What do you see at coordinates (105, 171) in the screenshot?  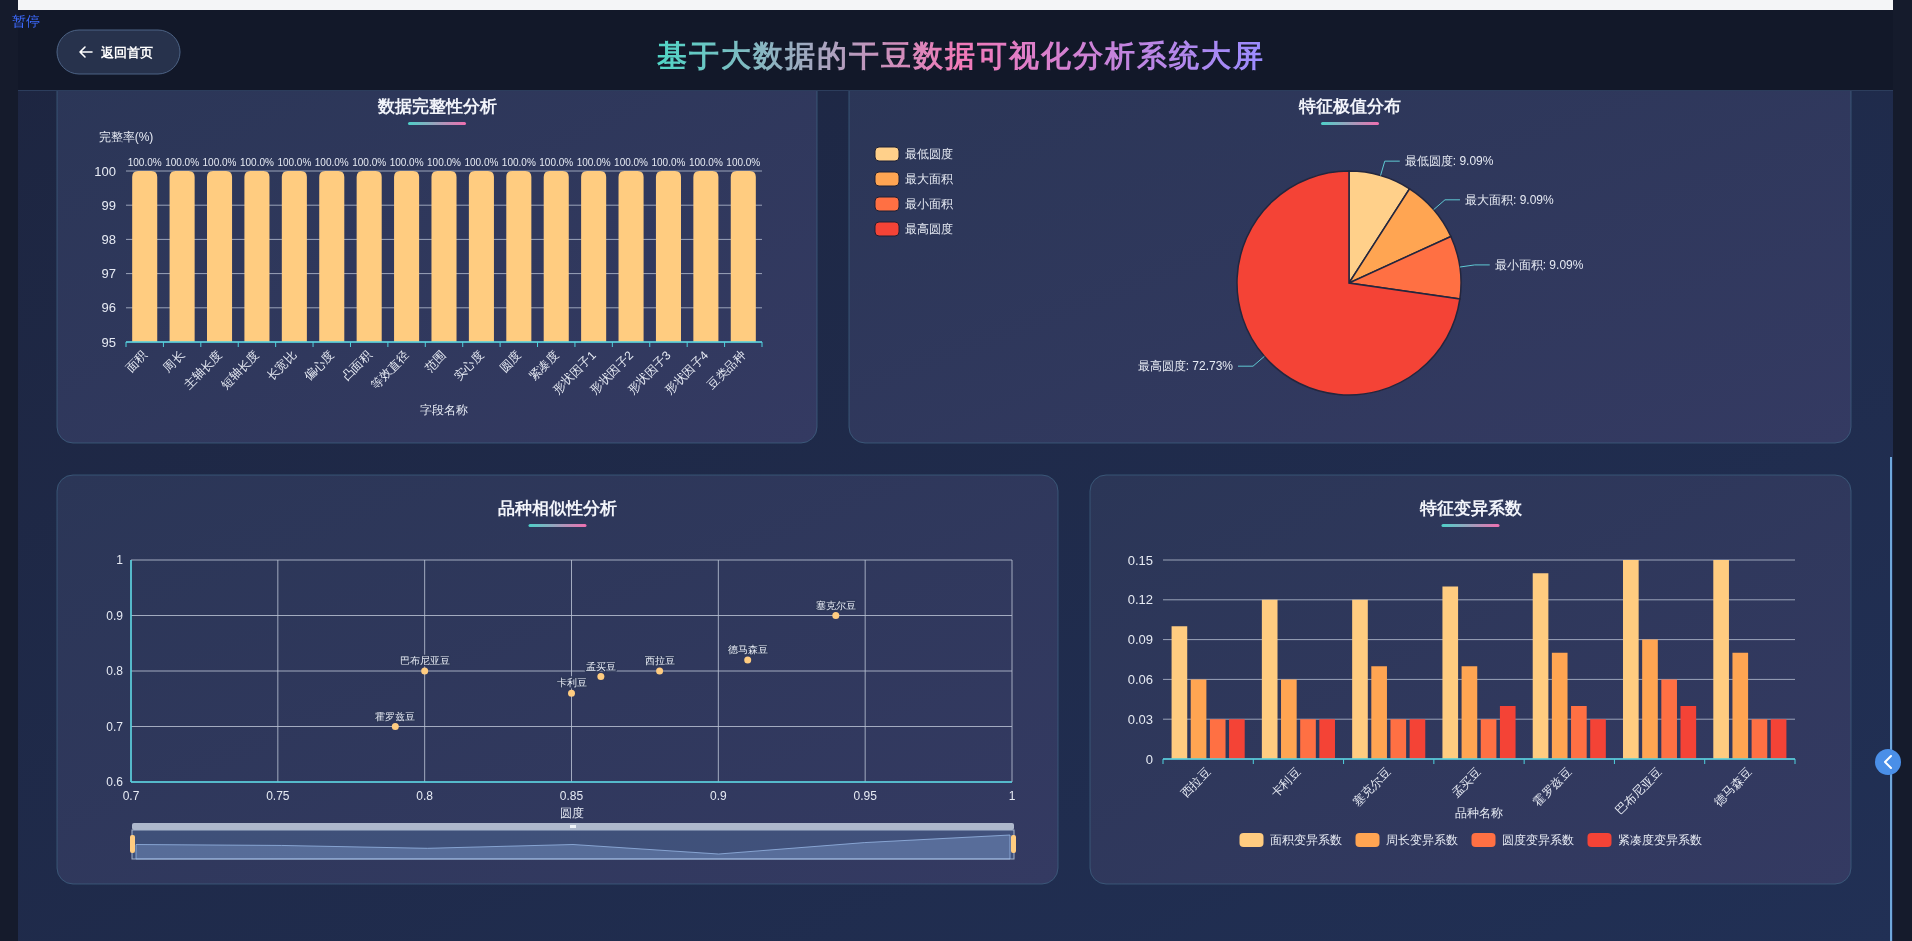 I see `y-tick-label: 100` at bounding box center [105, 171].